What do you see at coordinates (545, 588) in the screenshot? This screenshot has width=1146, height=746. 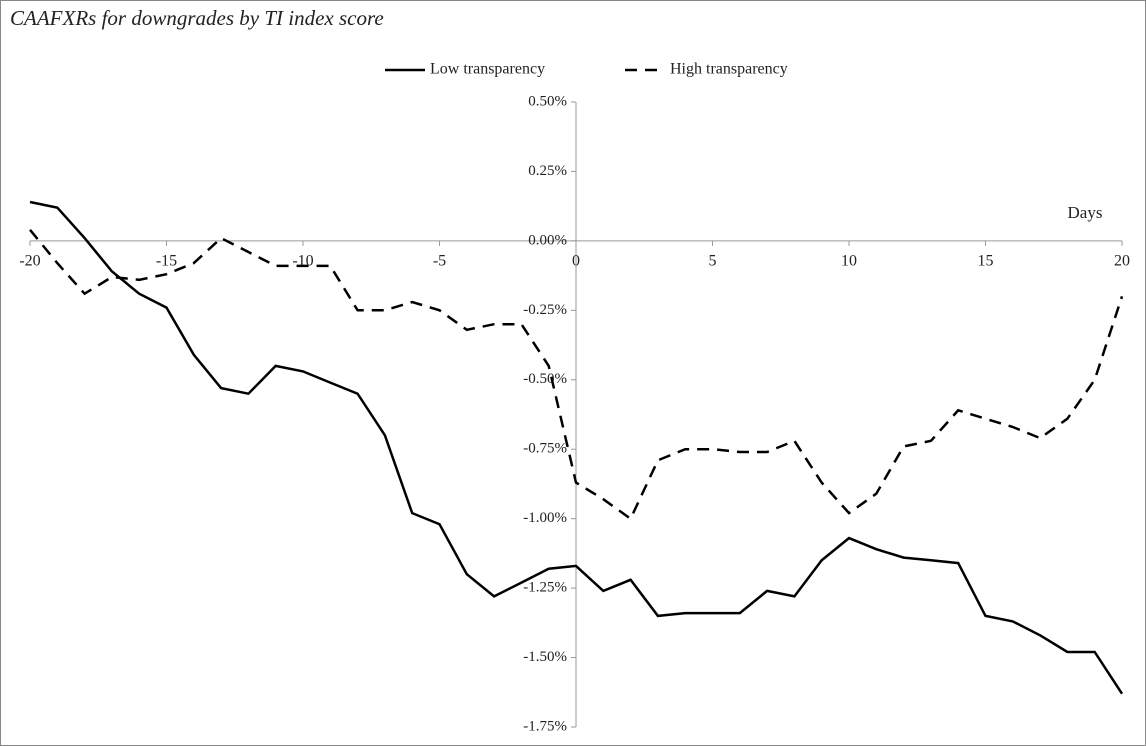 I see `y-tick-label: -1.25%` at bounding box center [545, 588].